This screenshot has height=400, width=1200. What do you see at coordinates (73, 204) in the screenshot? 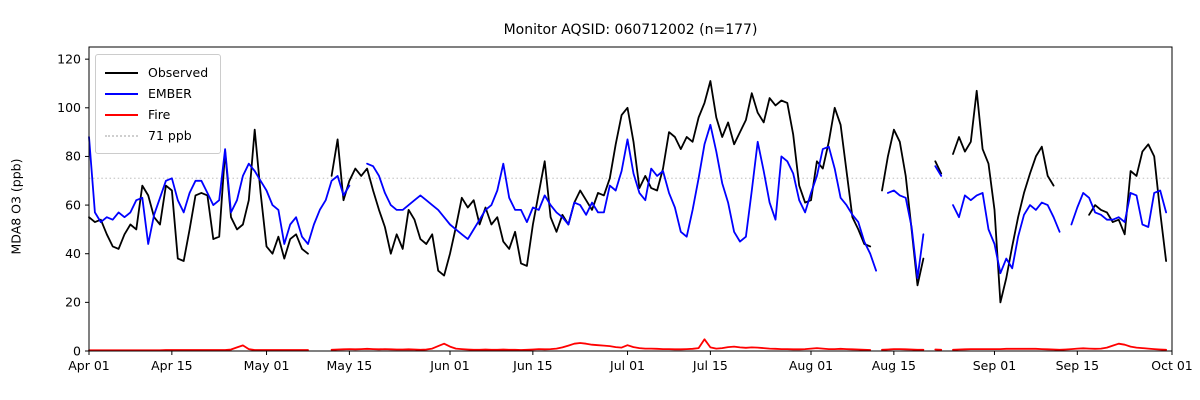
I see `y-tick-label: 60` at bounding box center [73, 204].